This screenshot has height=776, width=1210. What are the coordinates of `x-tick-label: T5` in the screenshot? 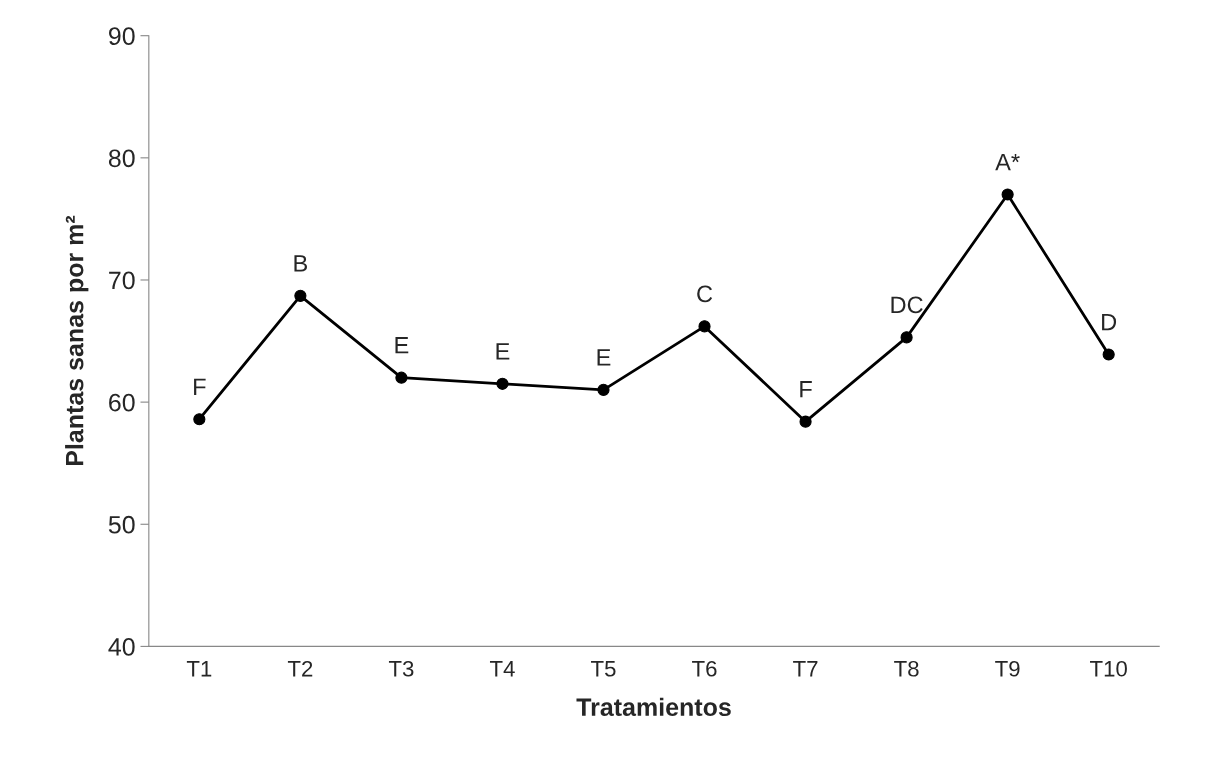 It's located at (603, 669).